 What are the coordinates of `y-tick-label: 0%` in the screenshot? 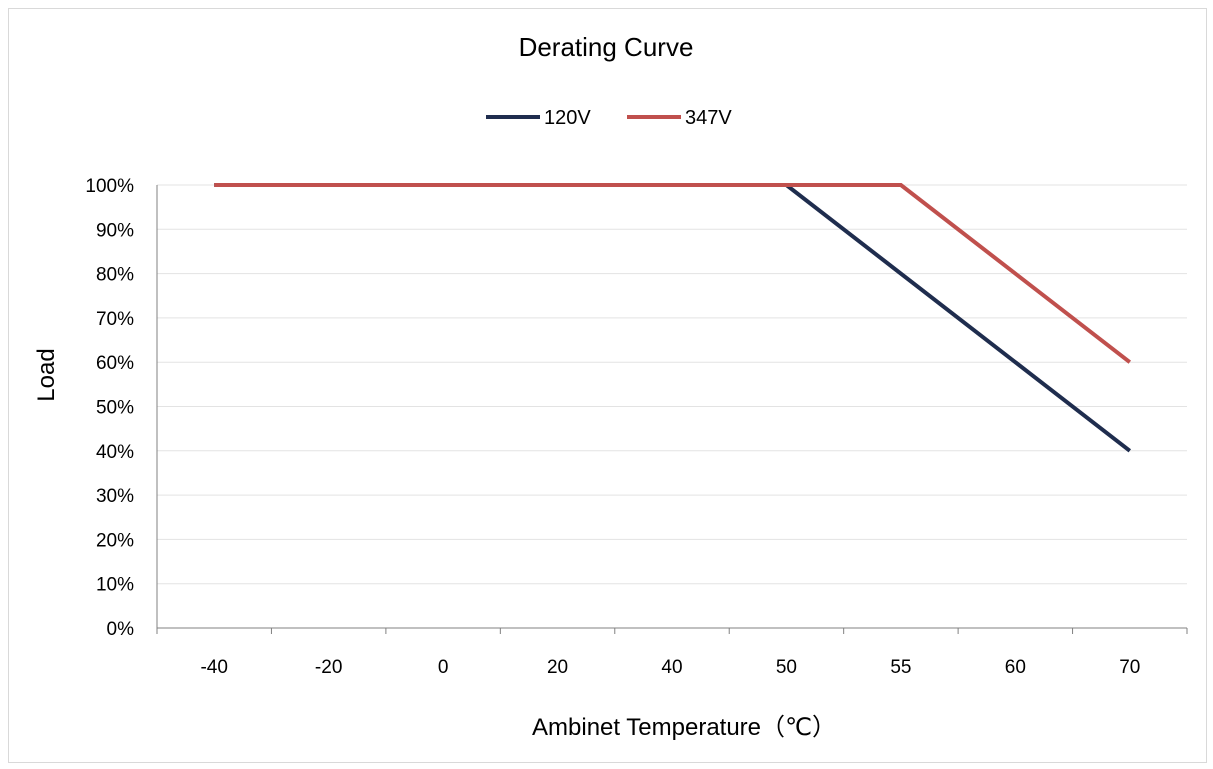 It's located at (121, 629).